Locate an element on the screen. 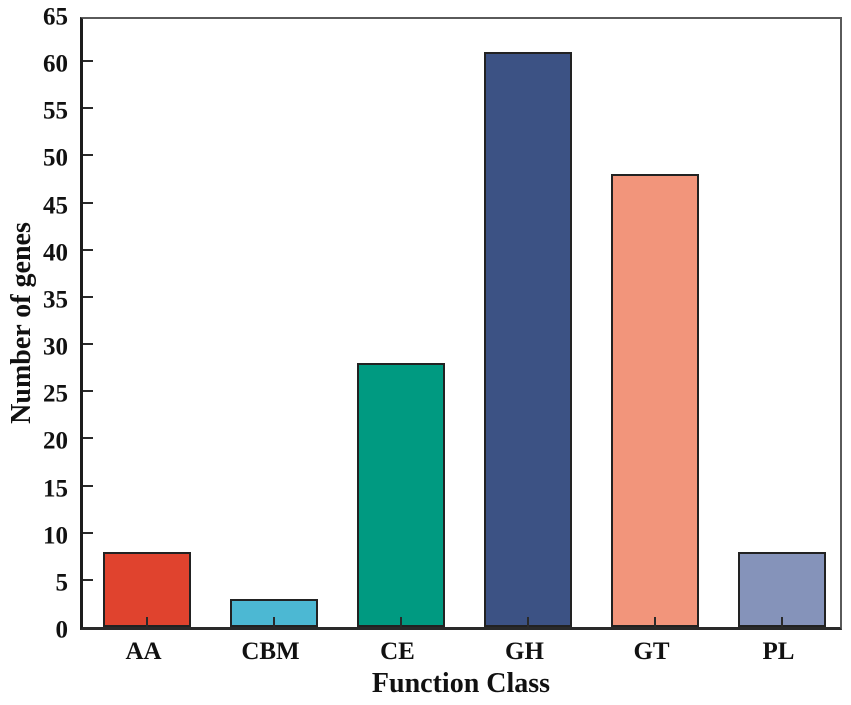  x-tick-mark-GT is located at coordinates (654, 622).